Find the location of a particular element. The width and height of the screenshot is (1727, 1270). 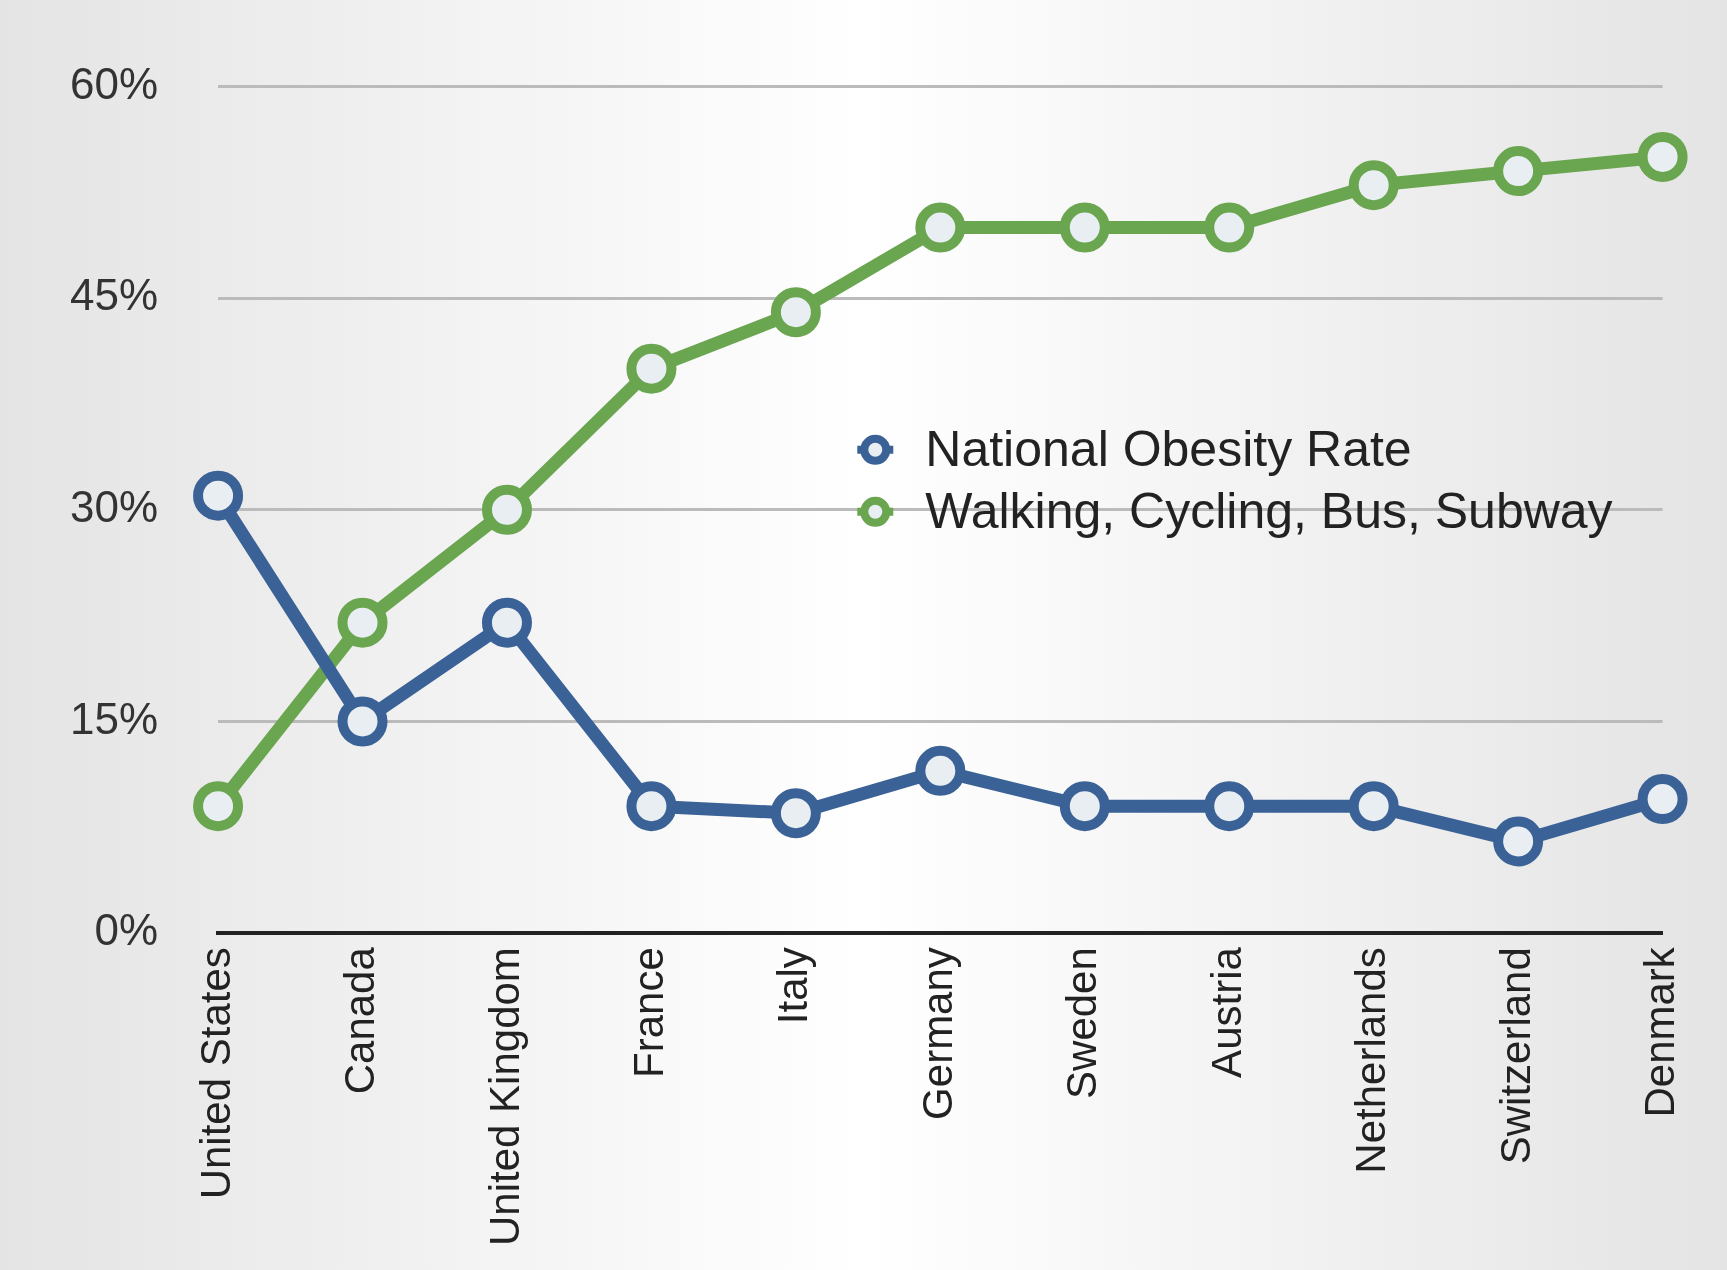

y-tick-label: 15% is located at coordinates (114, 718).